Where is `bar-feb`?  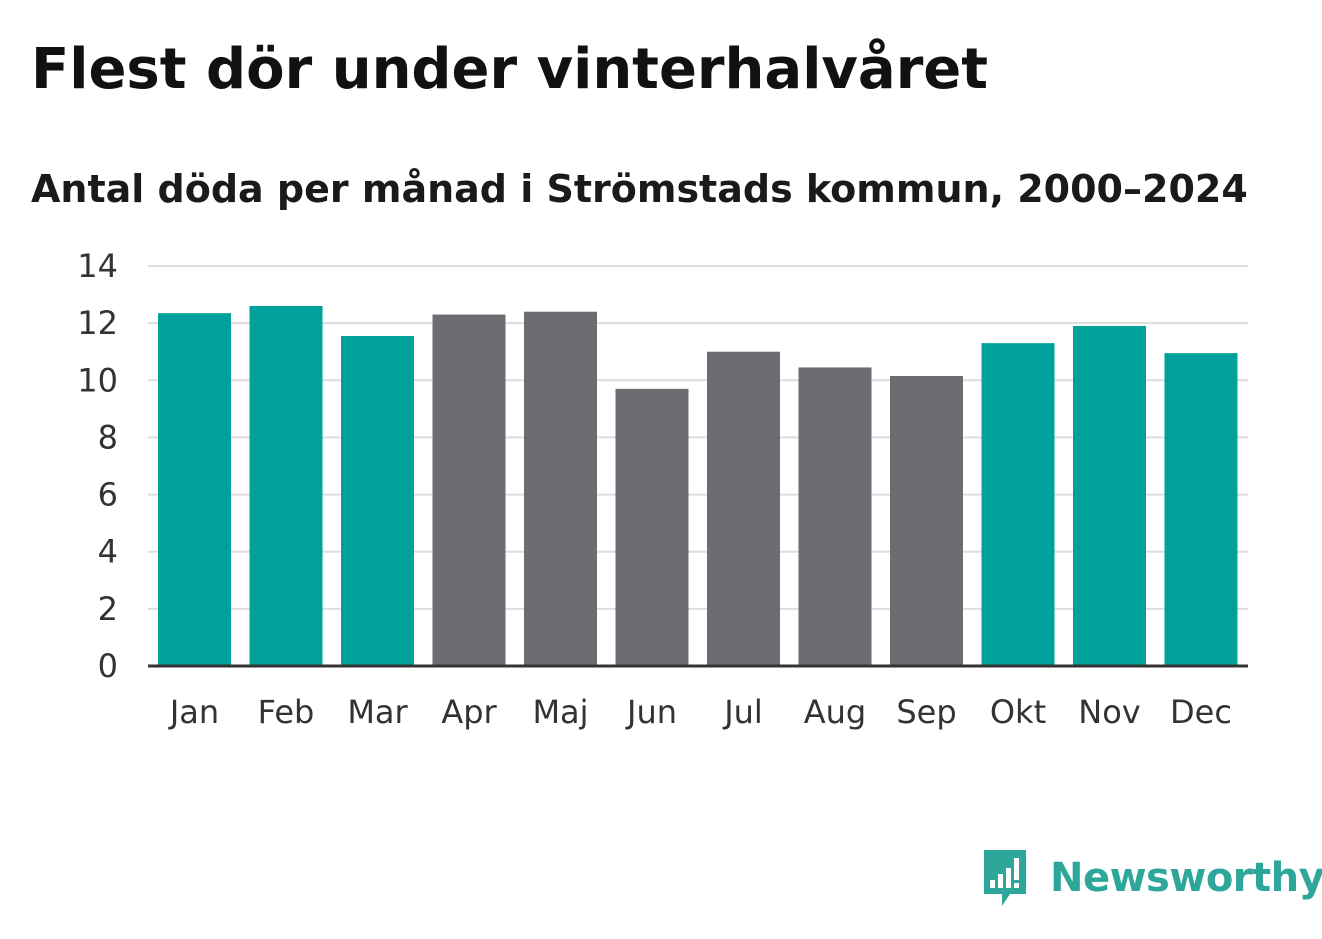 bar-feb is located at coordinates (286, 486).